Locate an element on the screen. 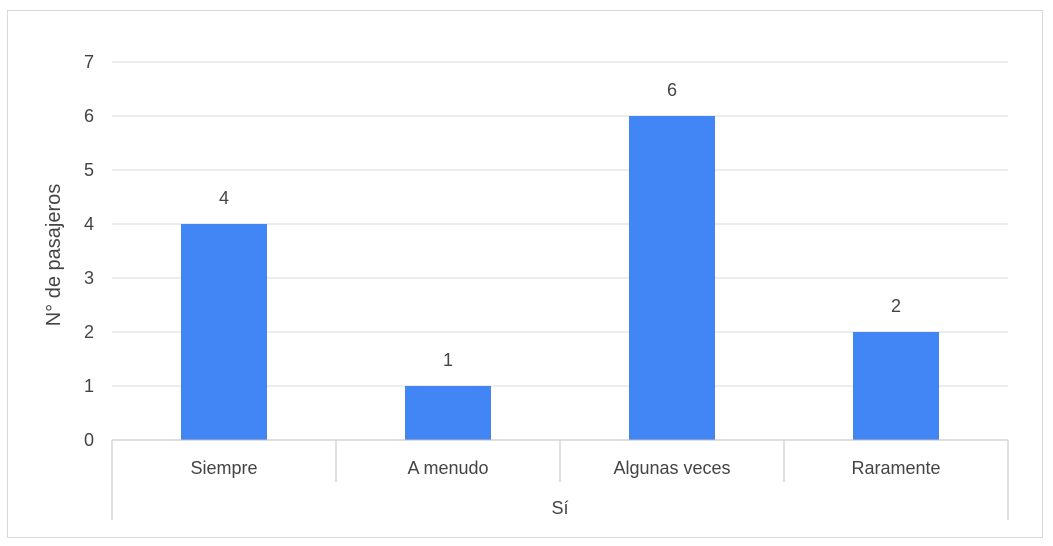  y-tick-label: 4 is located at coordinates (89, 224).